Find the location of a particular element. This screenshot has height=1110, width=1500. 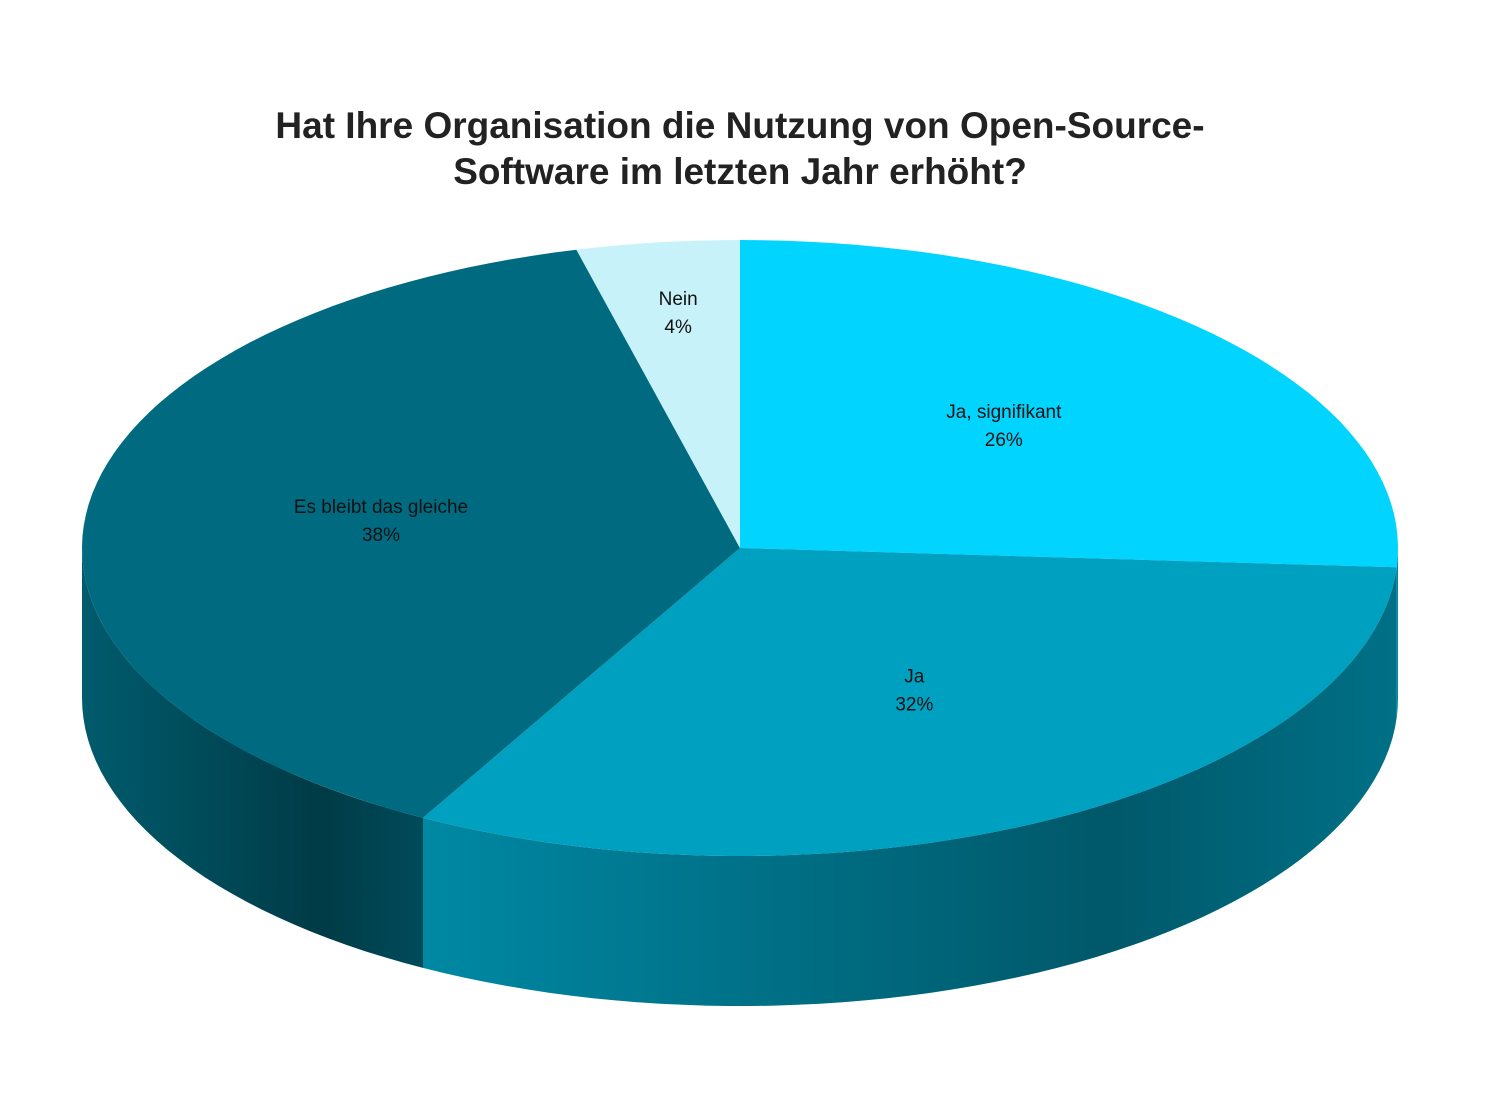

slice-label: Ja is located at coordinates (914, 676).